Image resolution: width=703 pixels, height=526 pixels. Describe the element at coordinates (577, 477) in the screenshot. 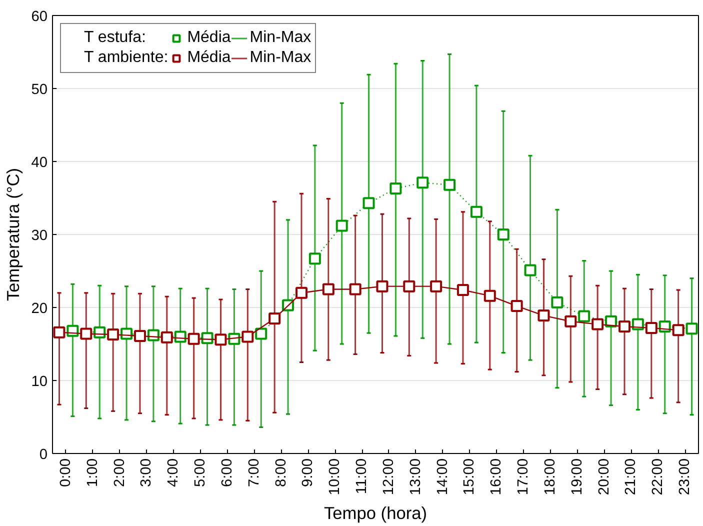

I see `x-tick-label: 19:00` at that location.